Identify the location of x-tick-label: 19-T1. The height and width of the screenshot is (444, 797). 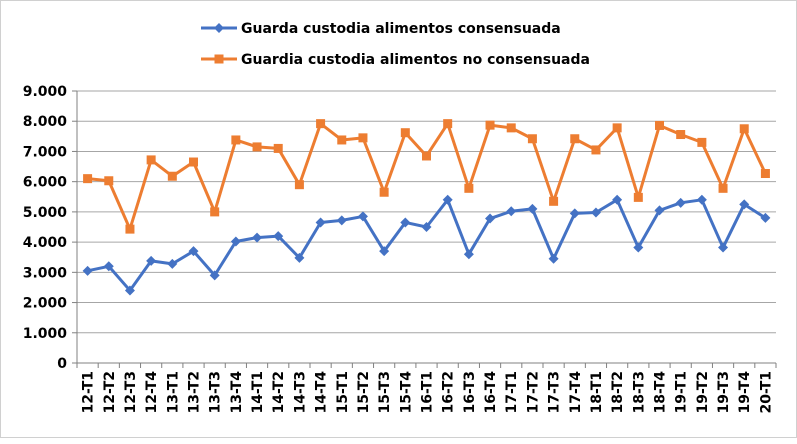
(682, 392).